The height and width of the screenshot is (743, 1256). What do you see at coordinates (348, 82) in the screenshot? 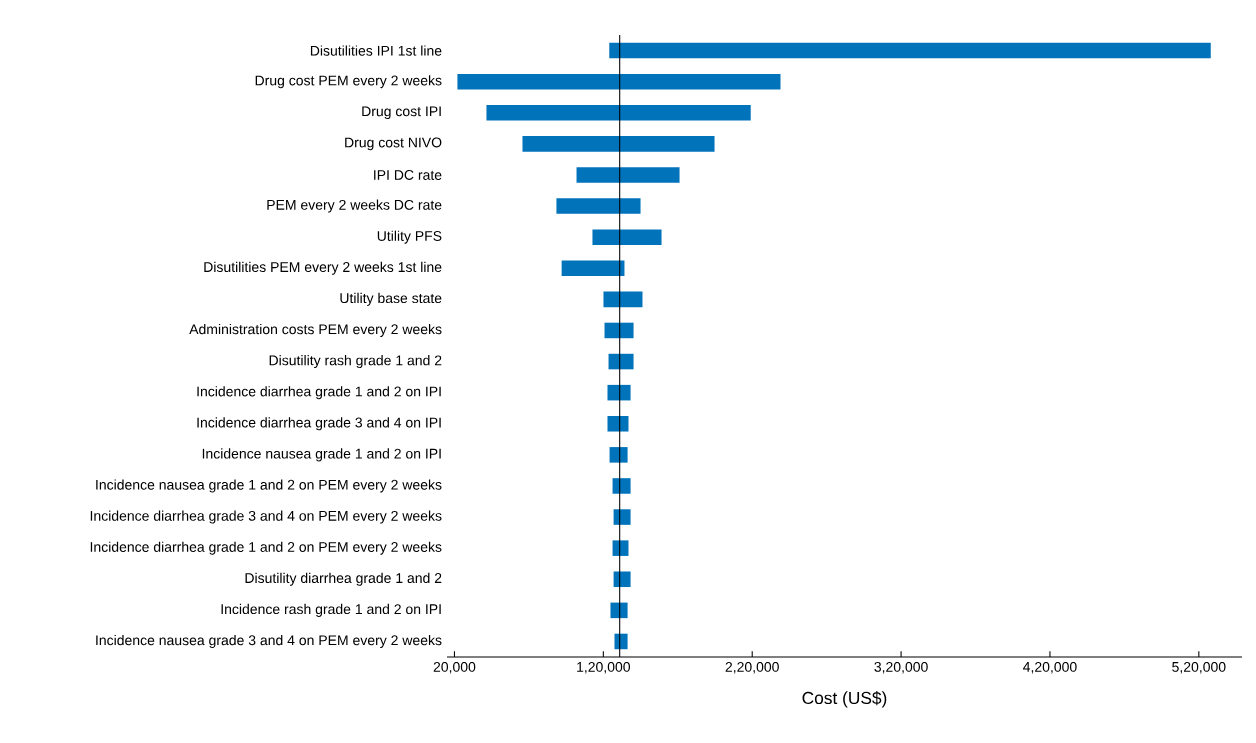
I see `y-tick-label: Drug cost PEM every 2 weeks` at bounding box center [348, 82].